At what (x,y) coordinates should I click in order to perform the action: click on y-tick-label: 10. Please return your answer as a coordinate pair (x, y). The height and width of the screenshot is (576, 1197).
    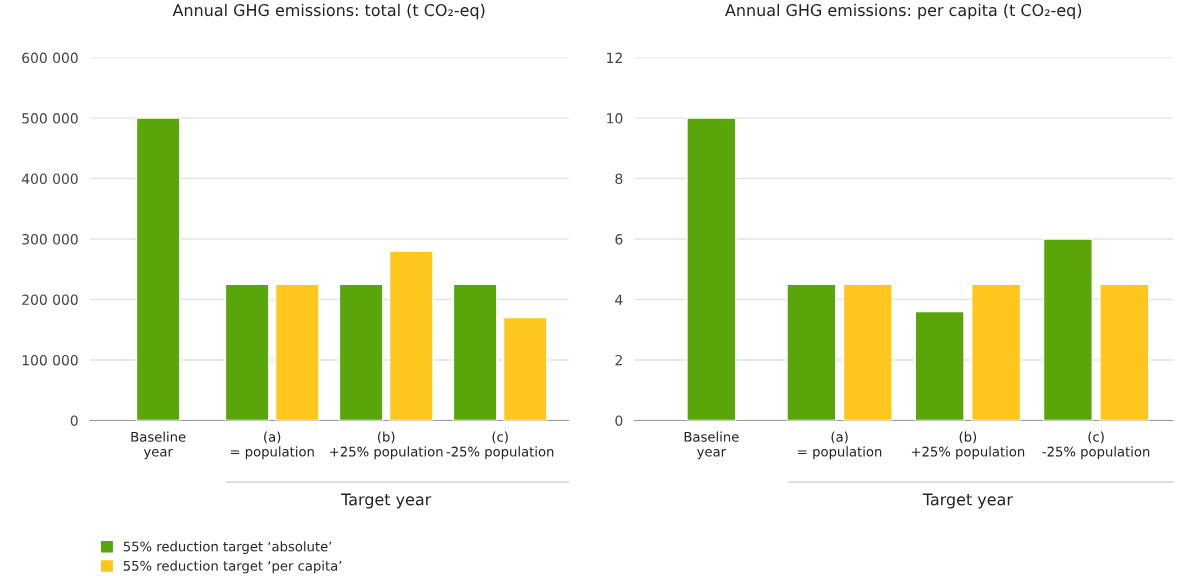
    Looking at the image, I should click on (615, 118).